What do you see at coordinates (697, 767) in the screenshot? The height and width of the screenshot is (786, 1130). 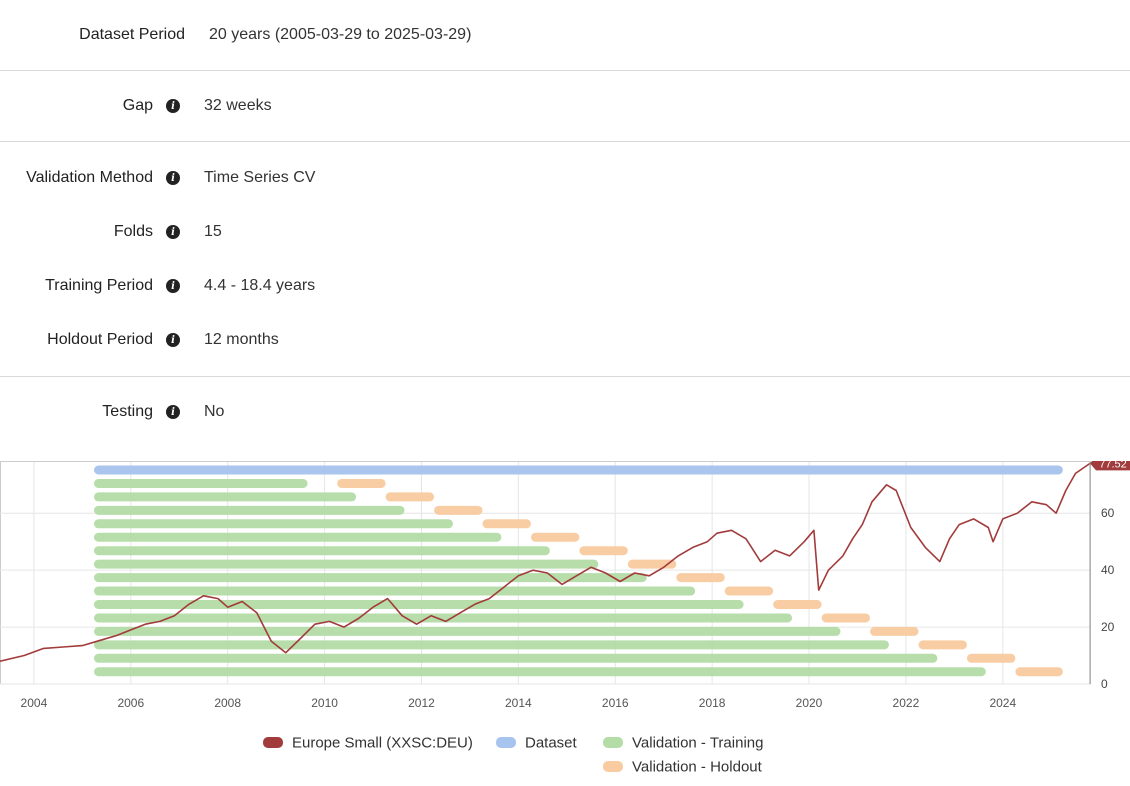 I see `legend-label: Validation - Holdout` at bounding box center [697, 767].